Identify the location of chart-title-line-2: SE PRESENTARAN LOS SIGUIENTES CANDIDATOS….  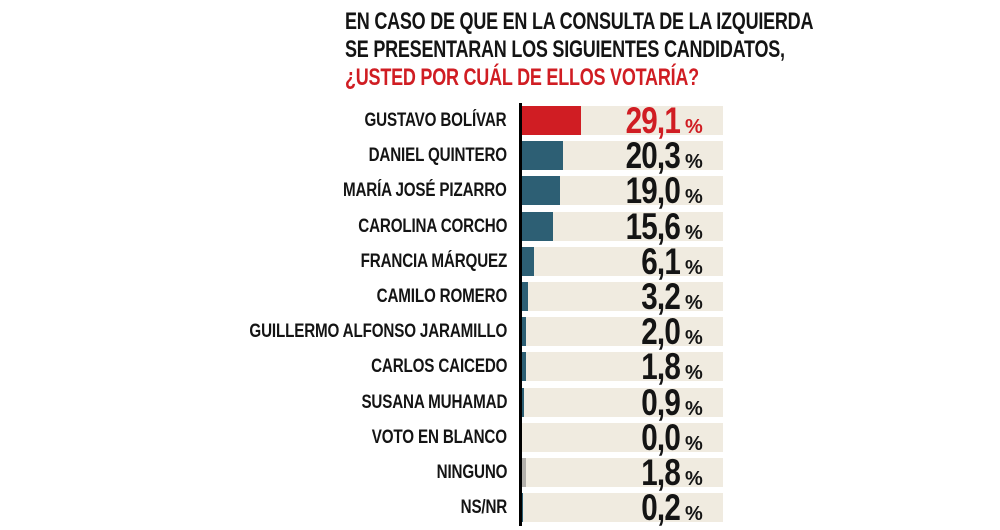
(565, 49).